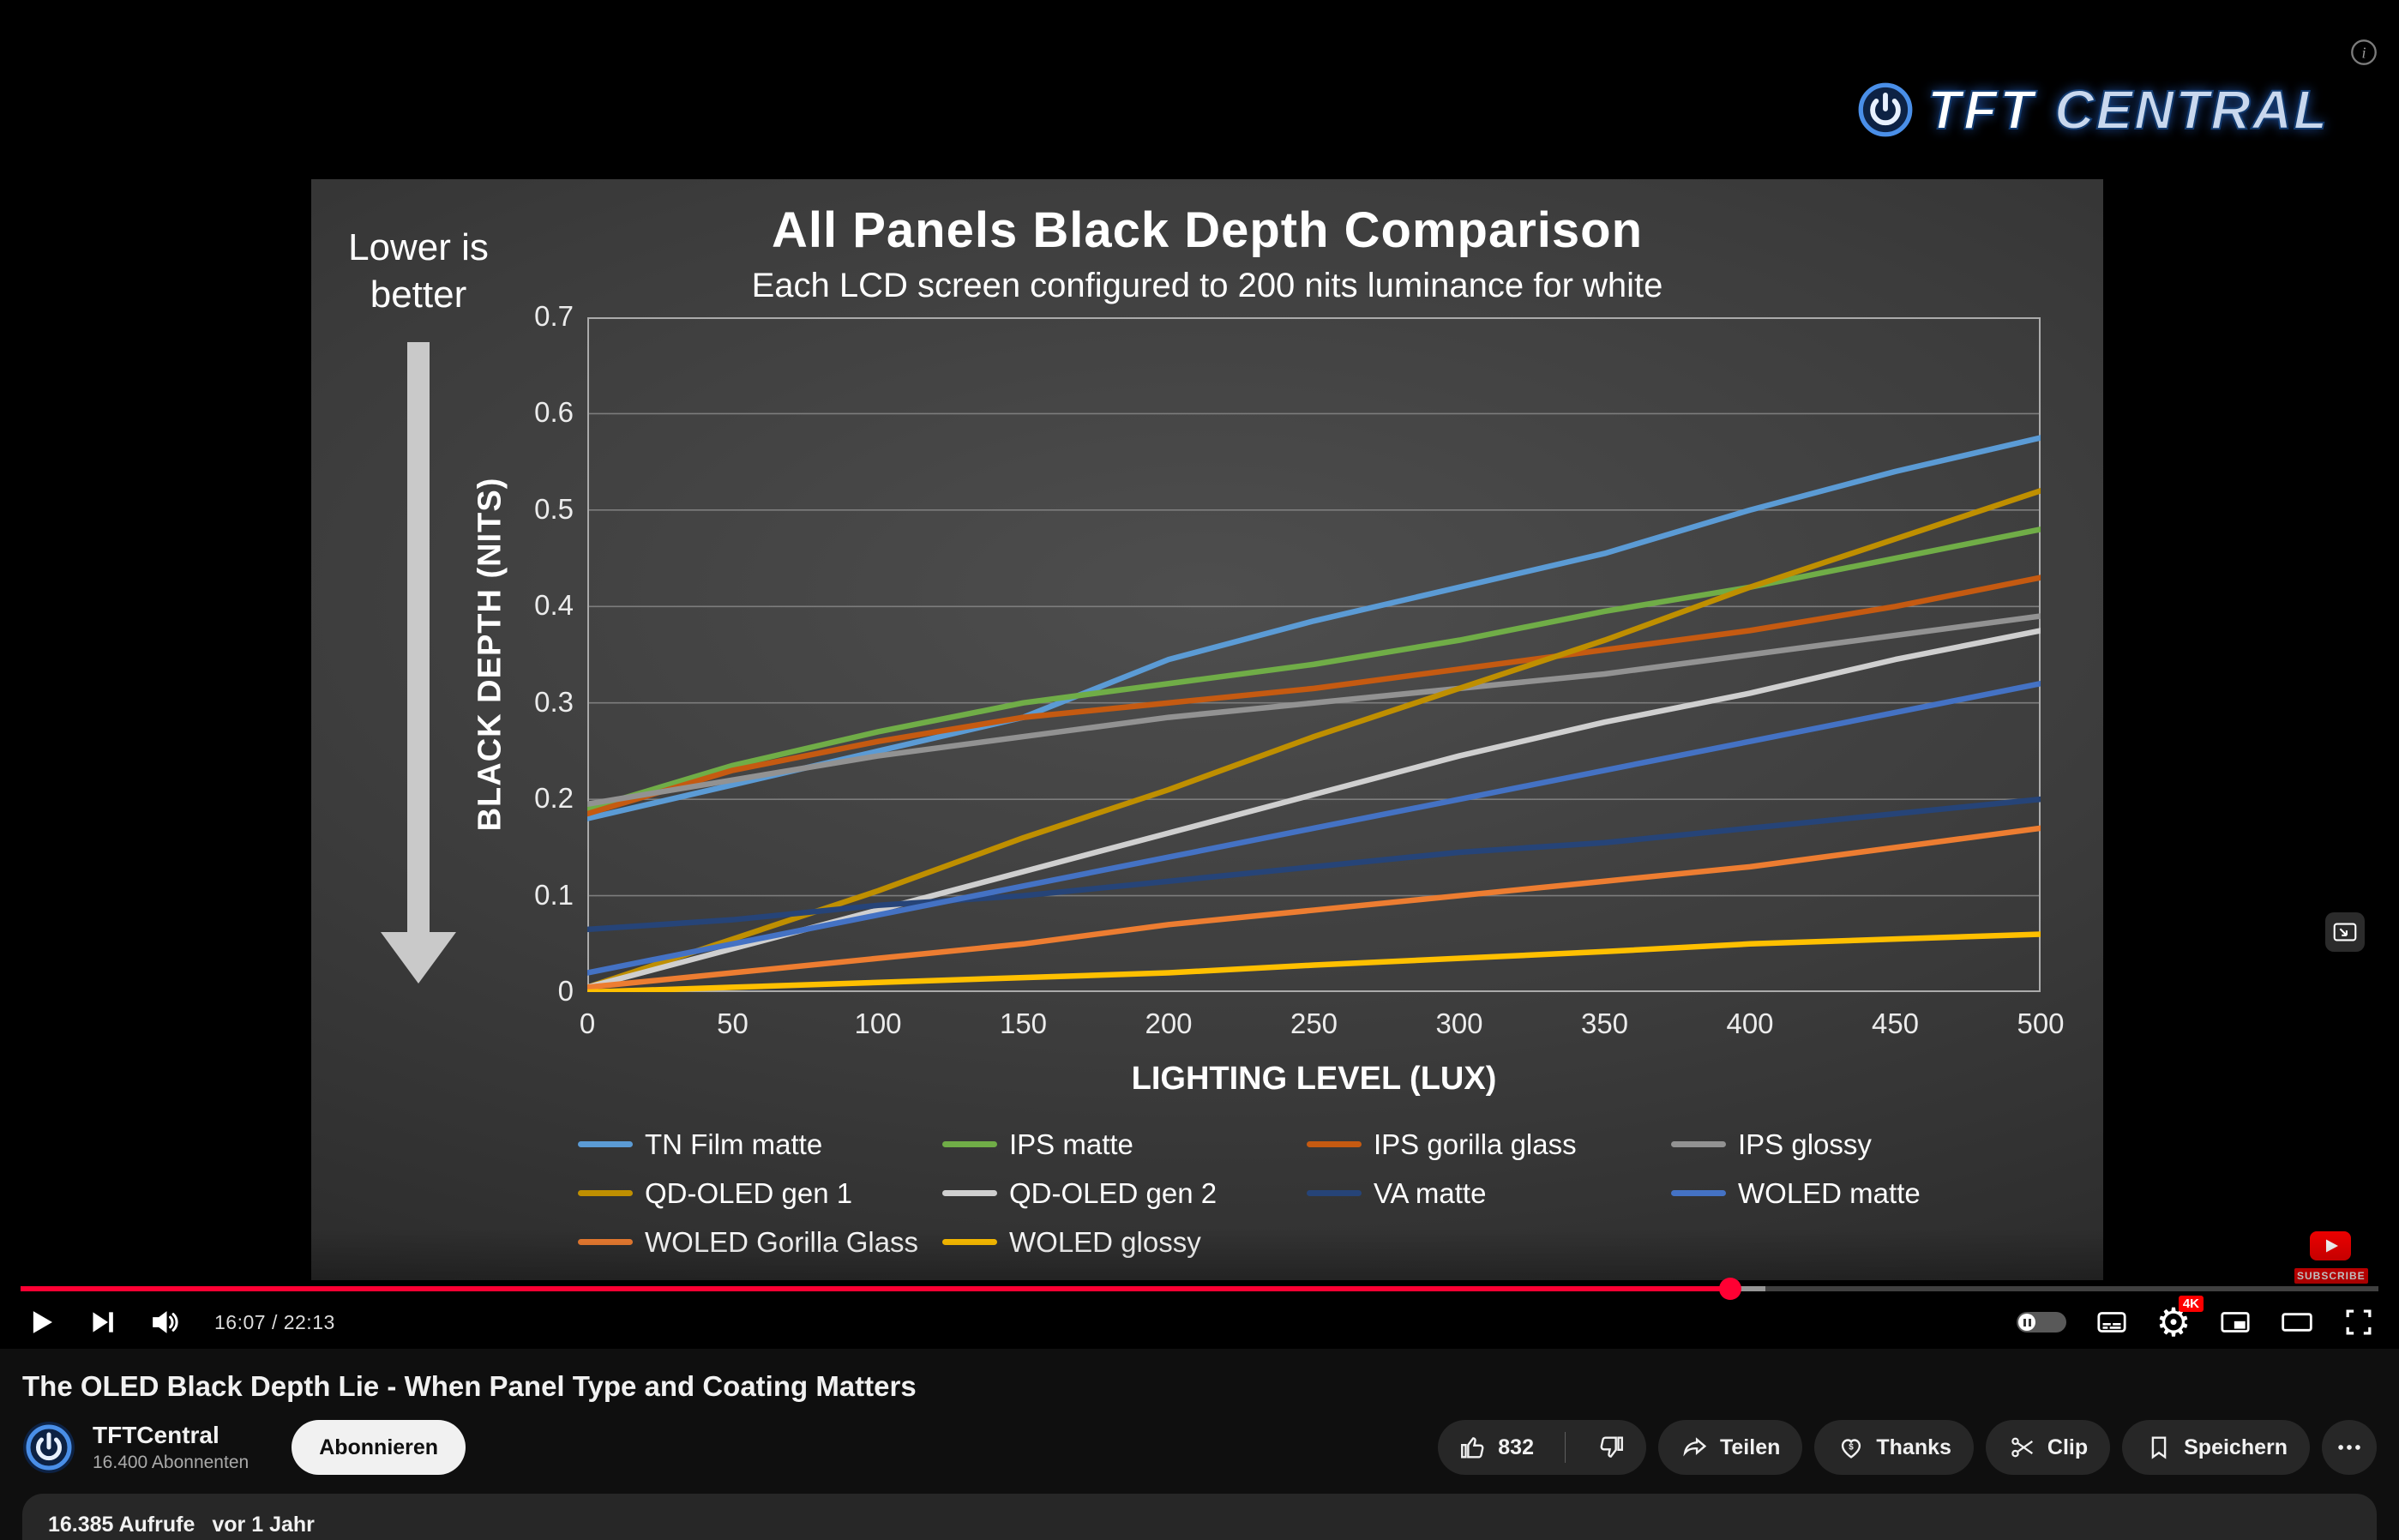 The width and height of the screenshot is (2399, 1540). What do you see at coordinates (1199, 1525) in the screenshot?
I see `description-meta: 16.385 Aufrufe vor 1 Jahr` at bounding box center [1199, 1525].